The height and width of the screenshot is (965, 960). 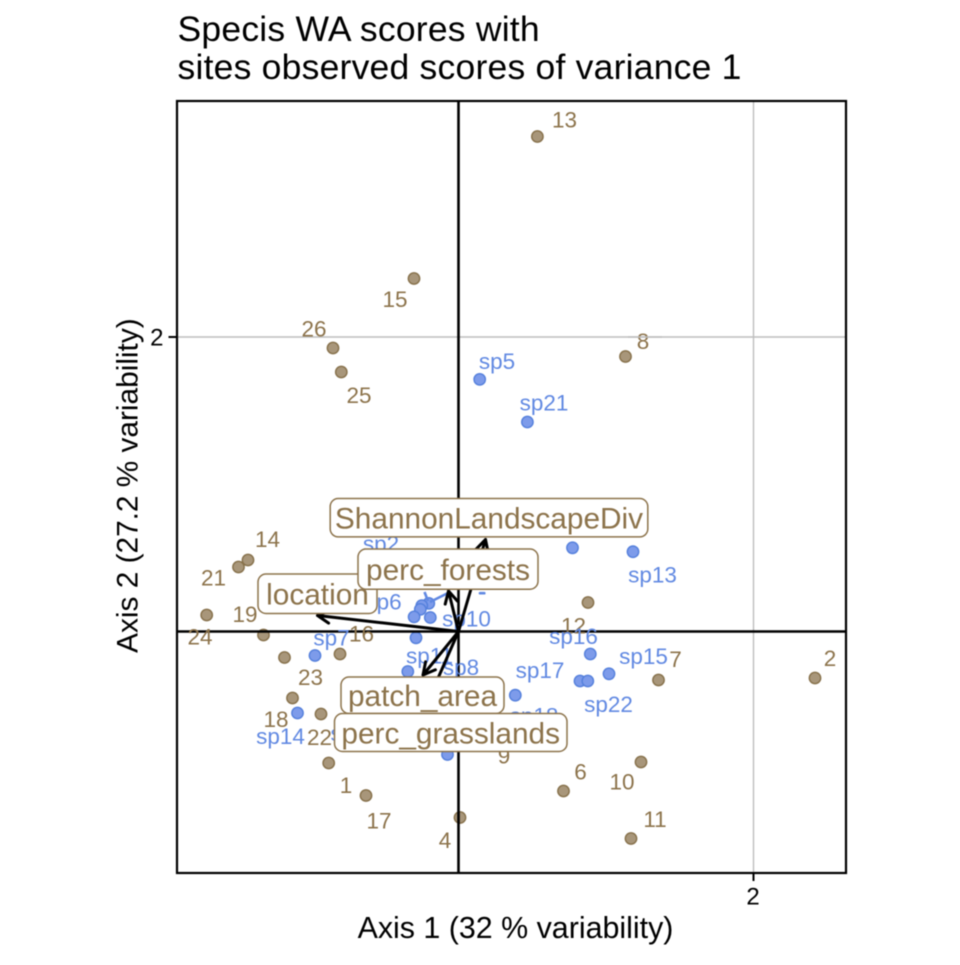 I want to click on svg-text: 14, so click(x=267, y=539).